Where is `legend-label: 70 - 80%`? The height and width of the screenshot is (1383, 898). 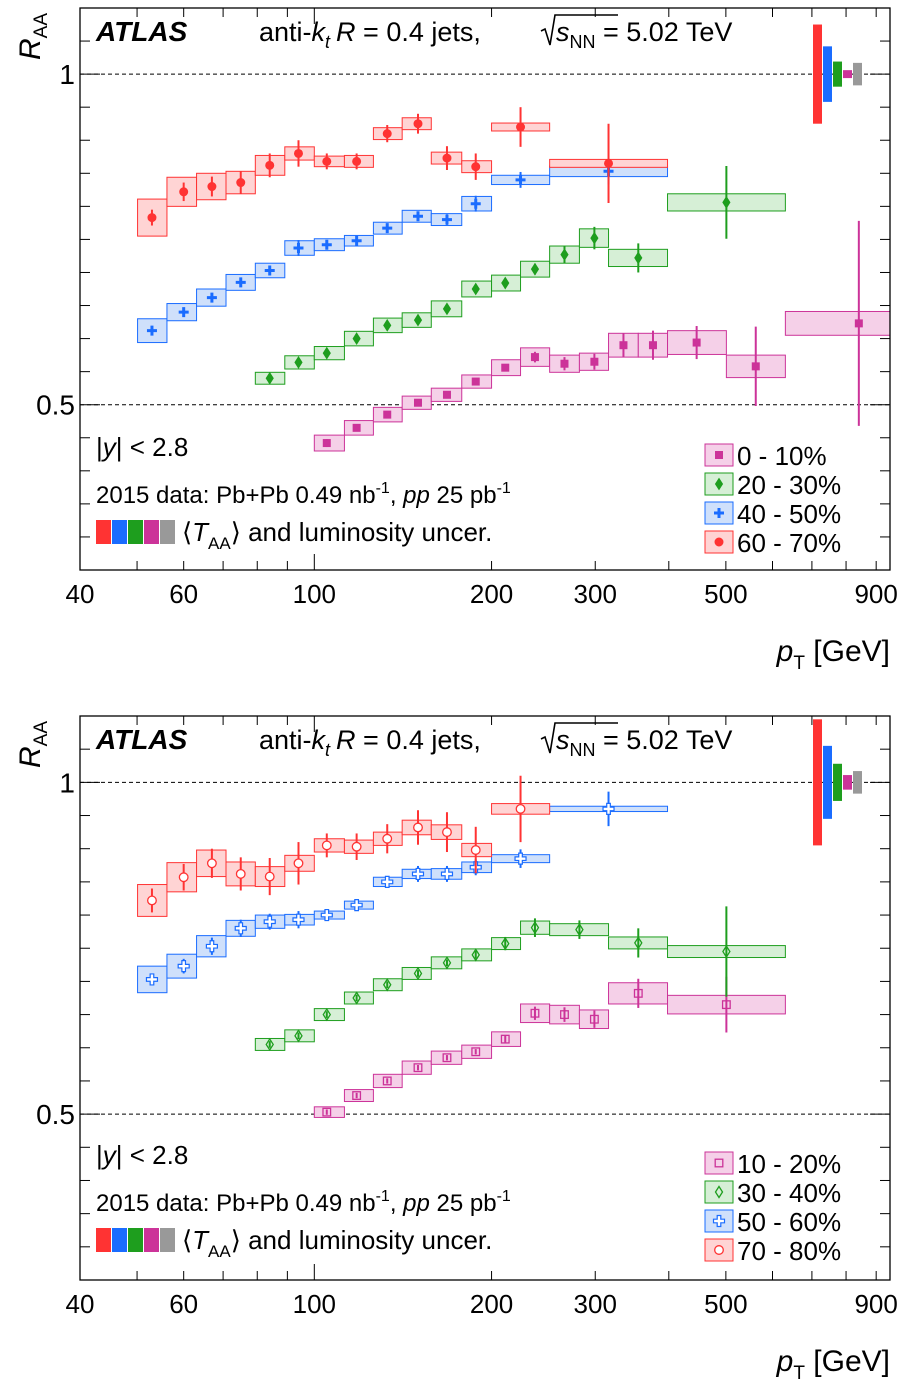
legend-label: 70 - 80% is located at coordinates (789, 1251).